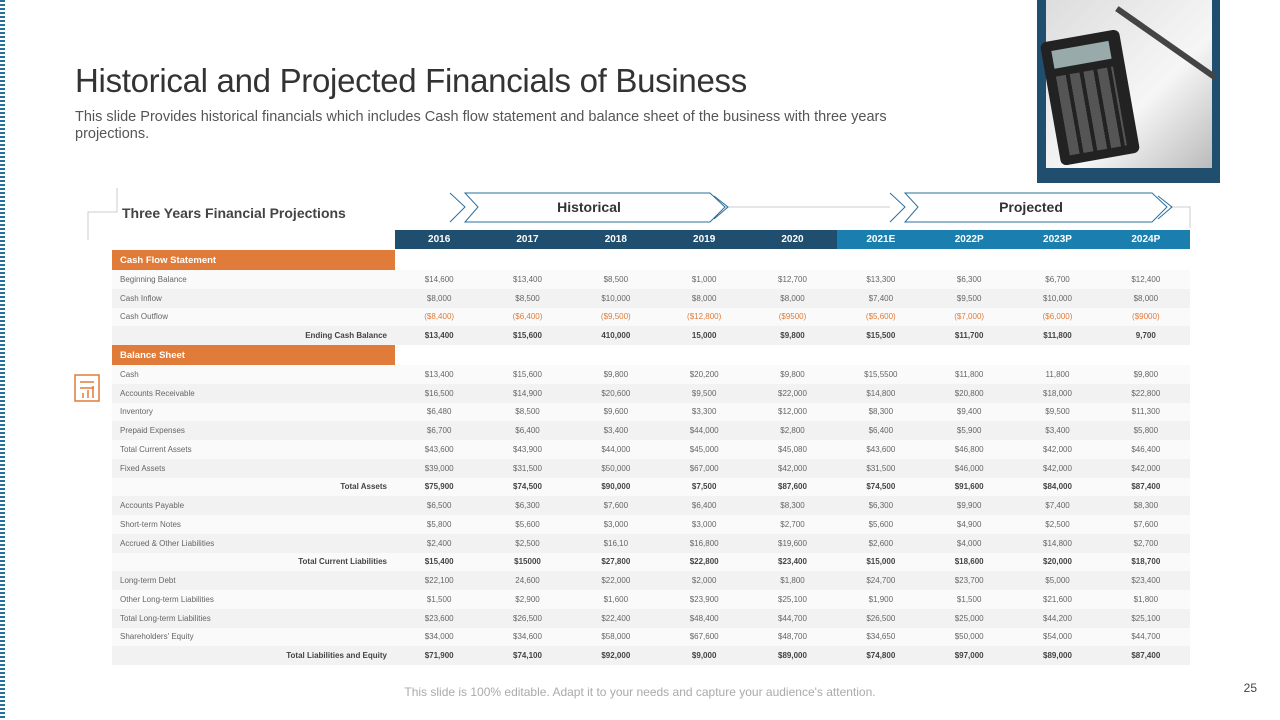  I want to click on cell-value: $15,400, so click(439, 562).